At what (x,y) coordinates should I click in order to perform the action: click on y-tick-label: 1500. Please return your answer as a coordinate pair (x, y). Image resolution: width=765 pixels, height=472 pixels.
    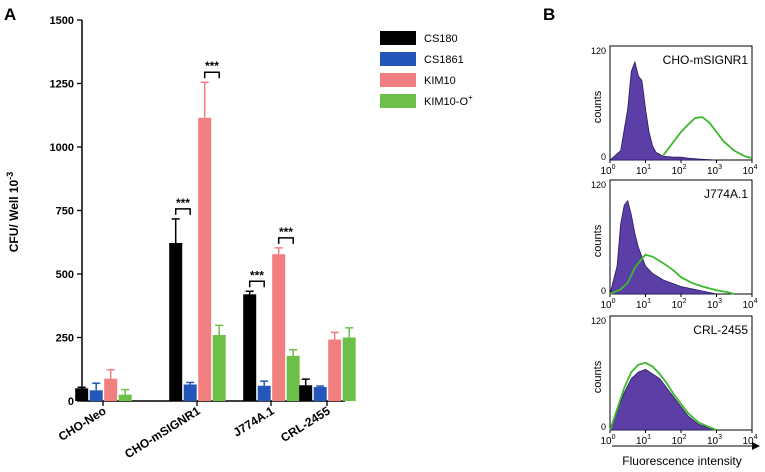
    Looking at the image, I should click on (62, 21).